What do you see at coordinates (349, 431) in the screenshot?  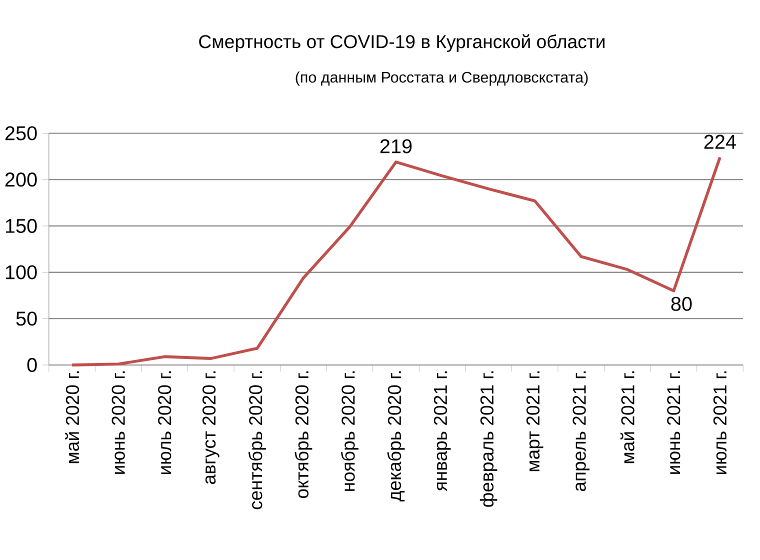 I see `x-tick-label: ноябрь 2020 г.` at bounding box center [349, 431].